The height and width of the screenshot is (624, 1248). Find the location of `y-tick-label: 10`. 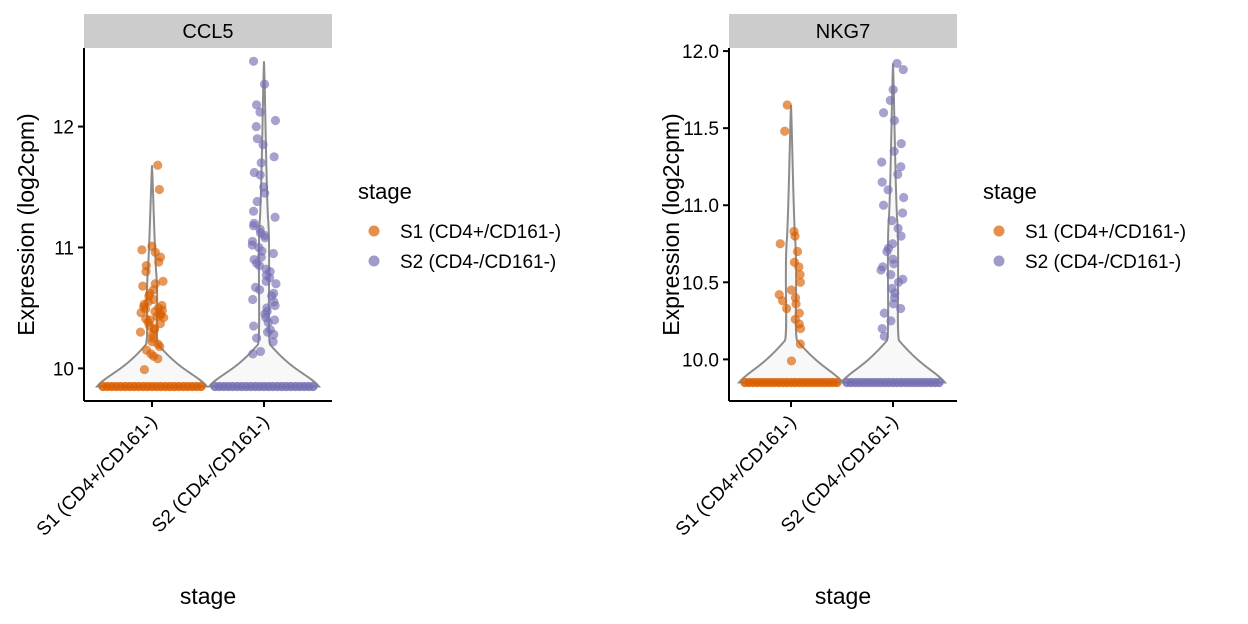

y-tick-label: 10 is located at coordinates (63, 369).